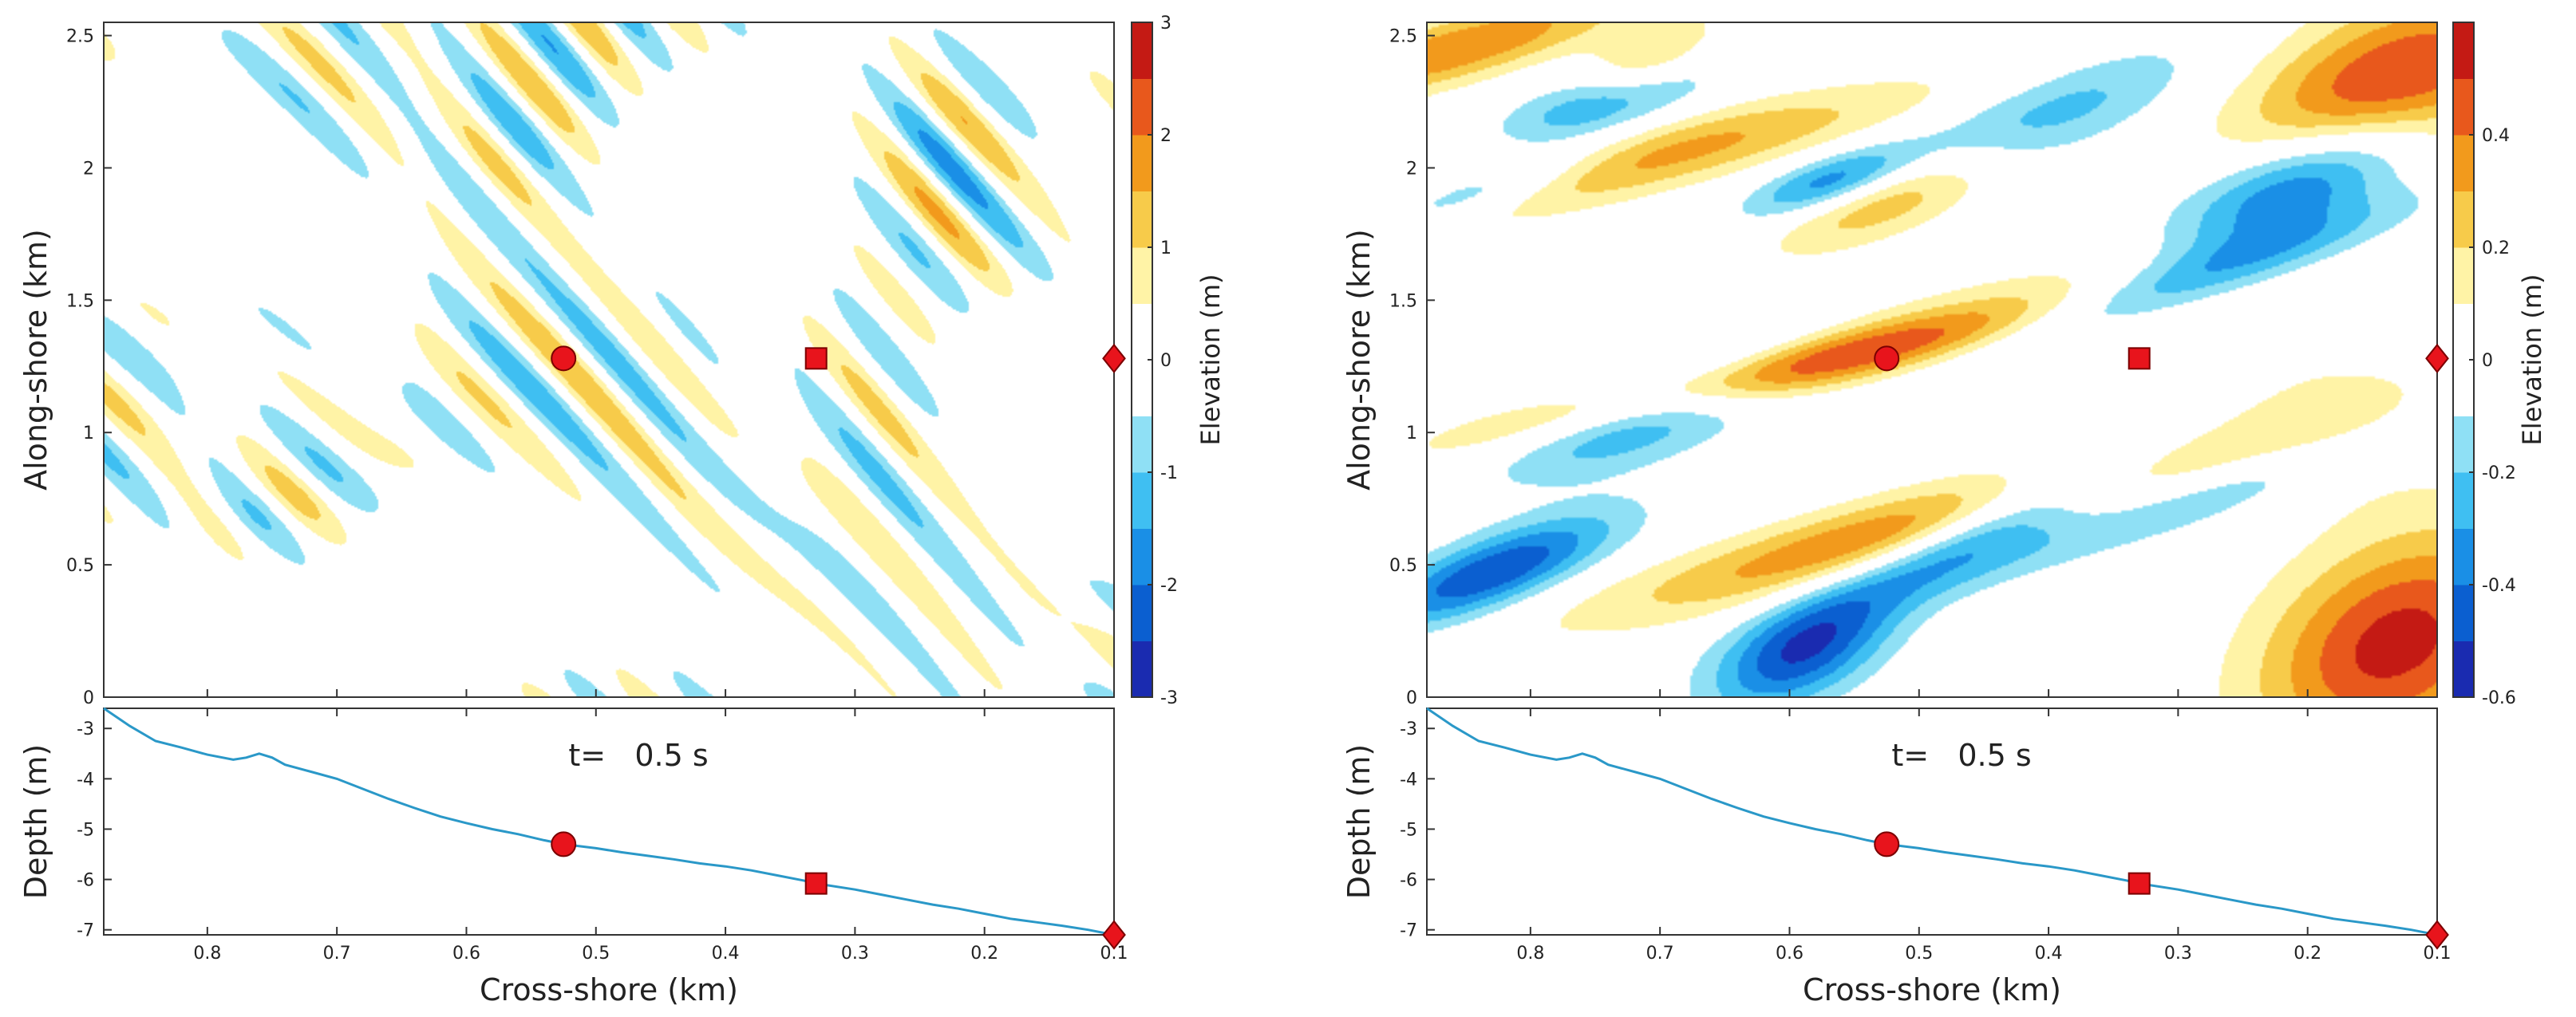 This screenshot has width=2576, height=1017. I want to click on colorbar-tick-label: -0.4, so click(2499, 586).